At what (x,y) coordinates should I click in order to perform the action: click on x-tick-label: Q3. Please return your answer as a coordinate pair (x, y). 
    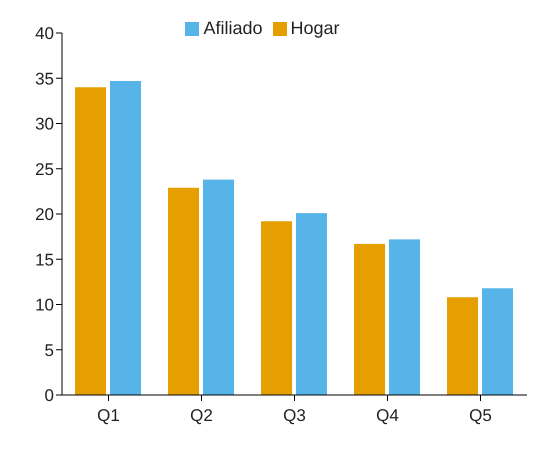
    Looking at the image, I should click on (294, 416).